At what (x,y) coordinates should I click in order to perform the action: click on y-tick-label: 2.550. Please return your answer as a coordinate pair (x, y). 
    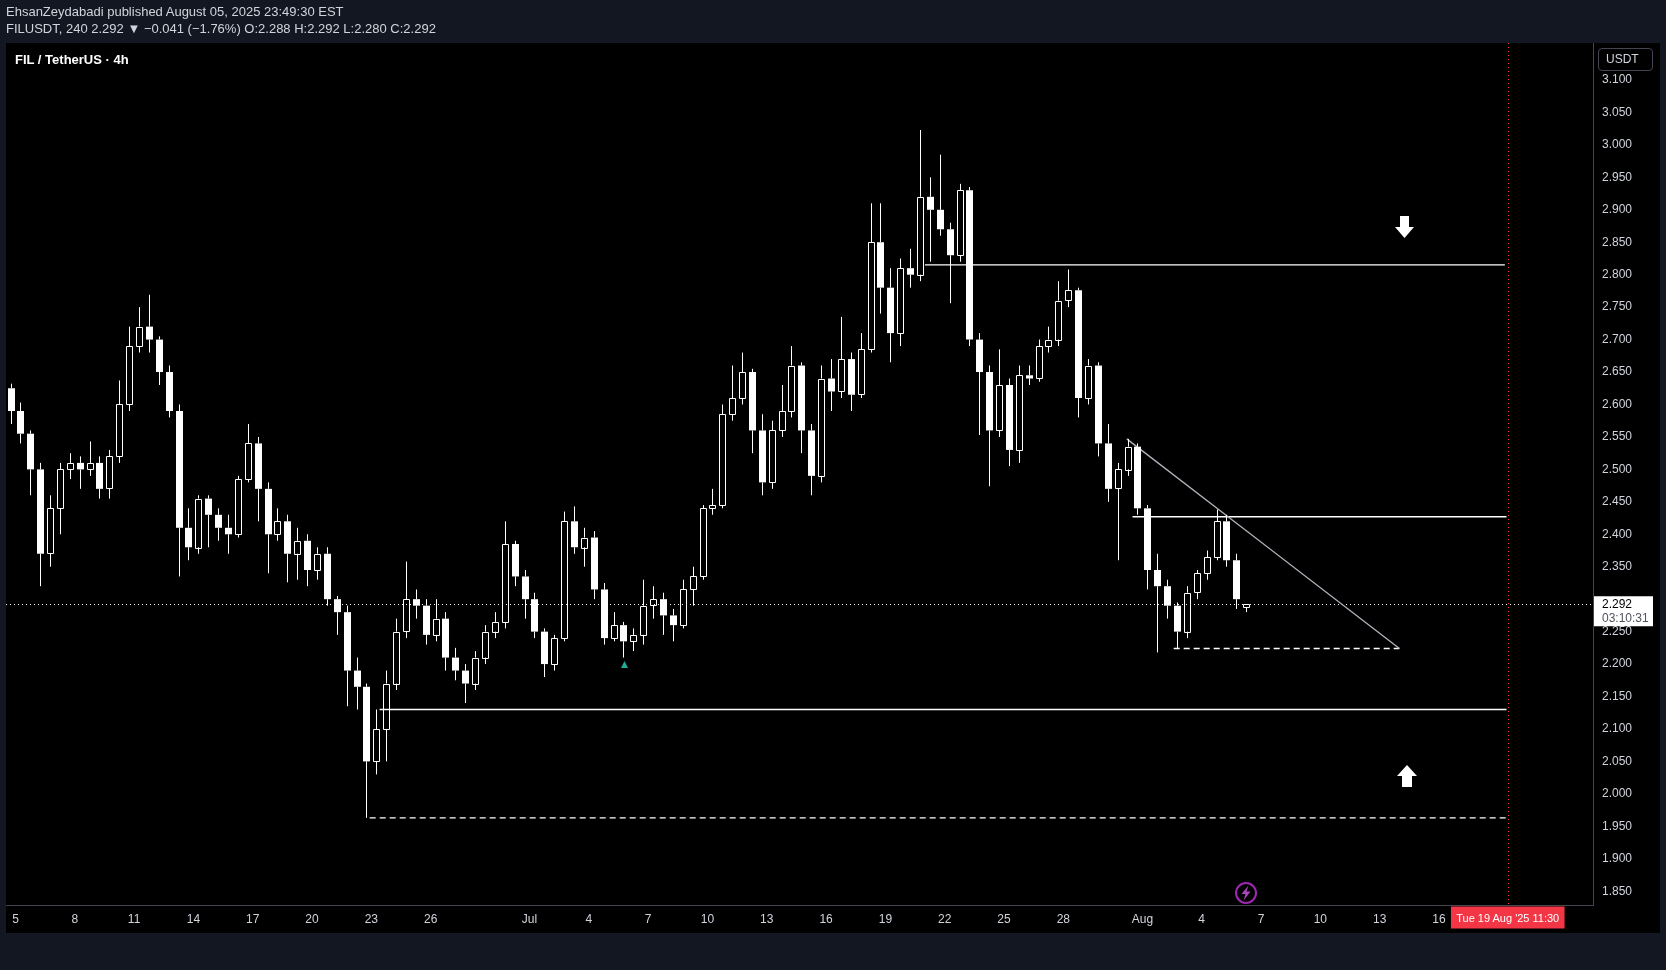
    Looking at the image, I should click on (1617, 436).